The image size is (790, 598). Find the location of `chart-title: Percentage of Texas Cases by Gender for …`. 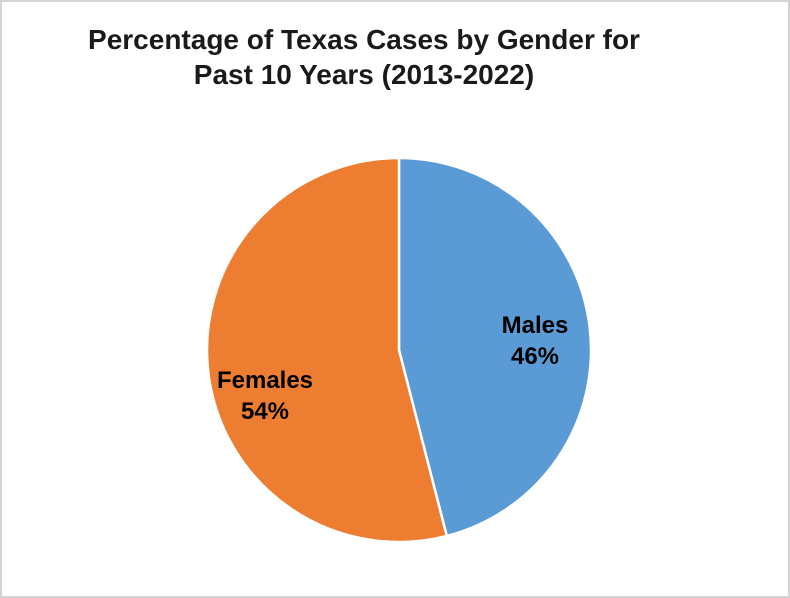

chart-title: Percentage of Texas Cases by Gender for … is located at coordinates (364, 57).